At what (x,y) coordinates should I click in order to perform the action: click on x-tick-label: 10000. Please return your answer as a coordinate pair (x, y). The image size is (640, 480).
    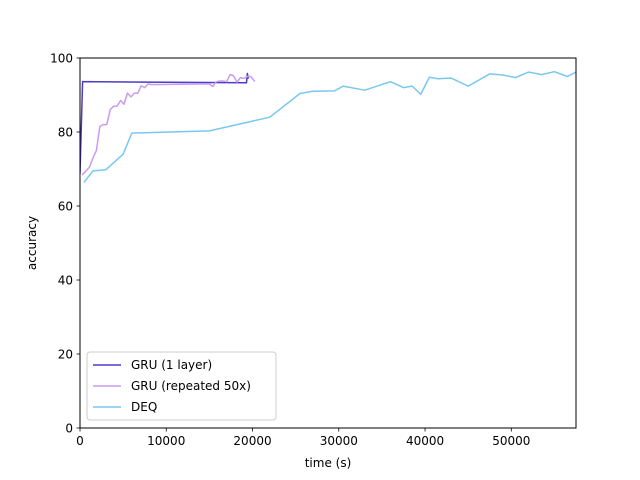
    Looking at the image, I should click on (166, 441).